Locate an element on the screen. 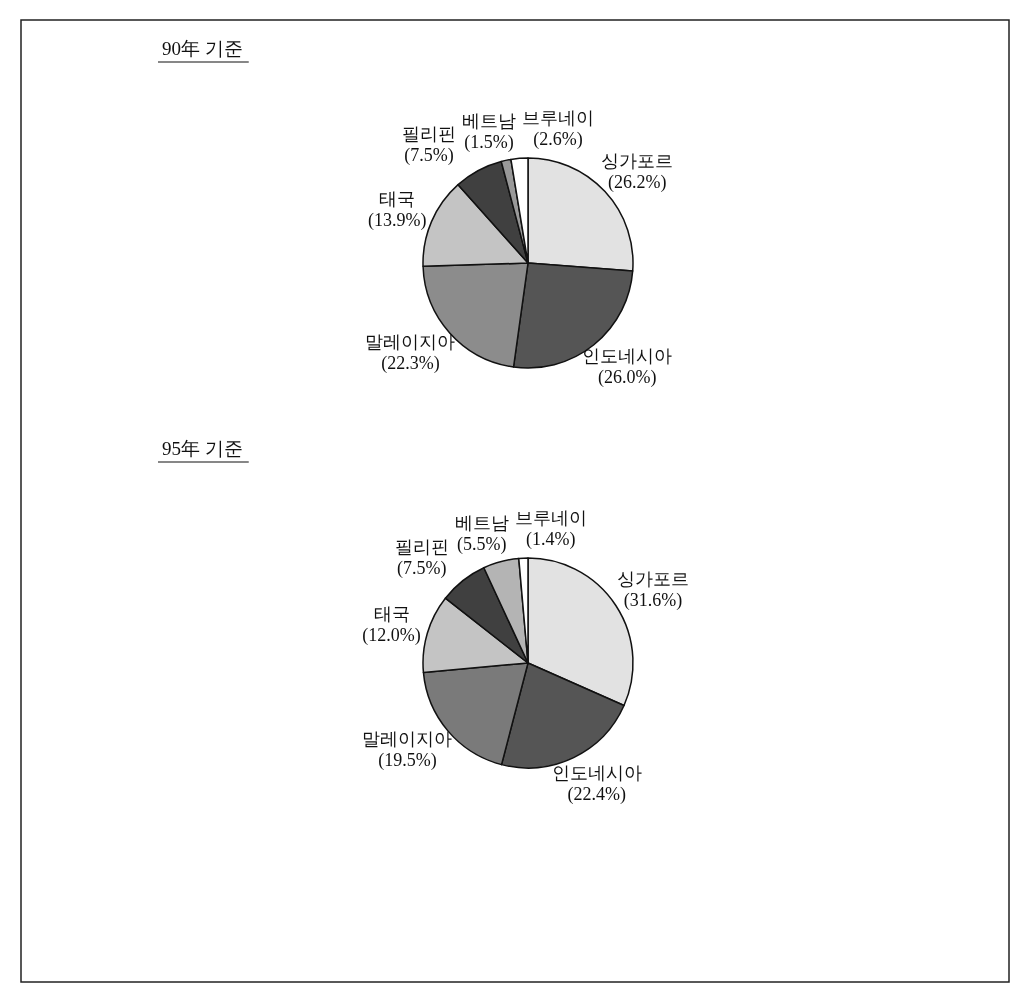 This screenshot has height=1001, width=1029. text: 90年 기준 is located at coordinates (202, 48).